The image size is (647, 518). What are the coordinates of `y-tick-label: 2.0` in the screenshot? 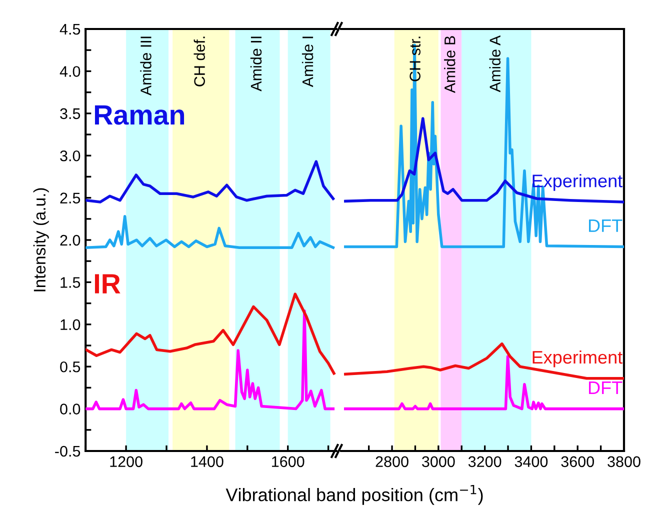 It's located at (70, 240).